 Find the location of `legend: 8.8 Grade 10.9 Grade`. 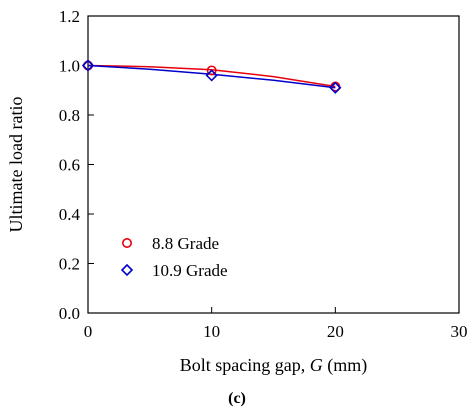

legend: 8.8 Grade 10.9 Grade is located at coordinates (174, 257).